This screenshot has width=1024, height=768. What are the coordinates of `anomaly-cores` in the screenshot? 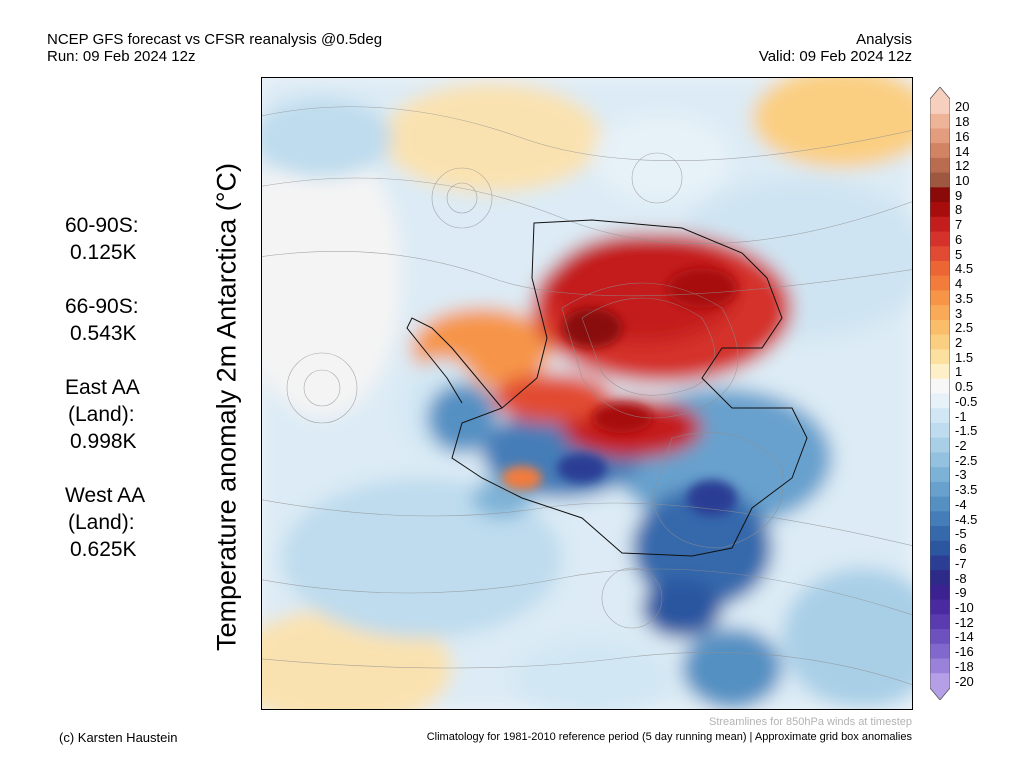 It's located at (619, 392).